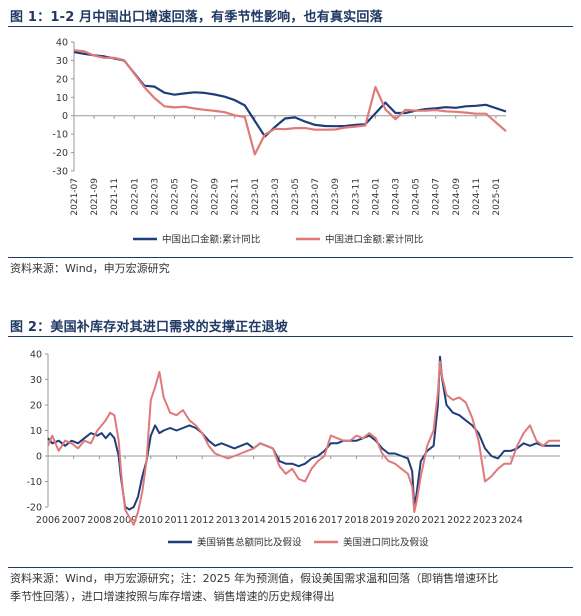 The image size is (581, 616). I want to click on figure1-source: 资料来源：Wind，申万宏源研究, so click(90, 268).